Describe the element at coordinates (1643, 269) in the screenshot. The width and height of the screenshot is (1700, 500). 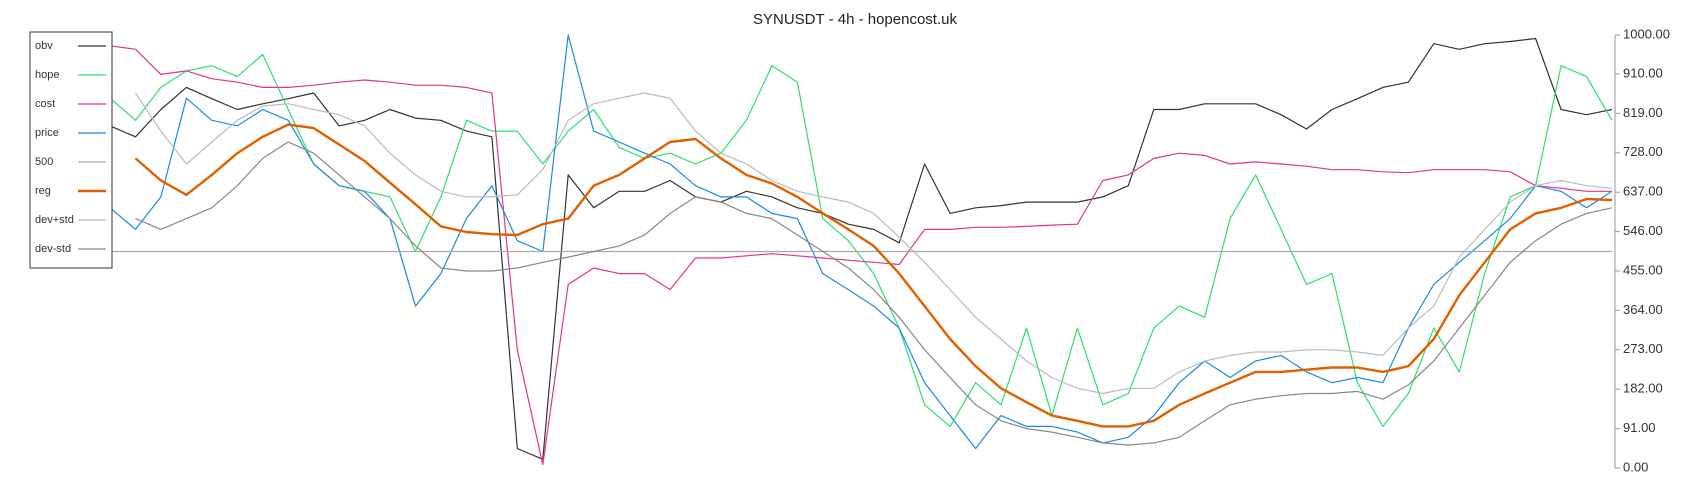
I see `y-tick-label: 455.00` at that location.